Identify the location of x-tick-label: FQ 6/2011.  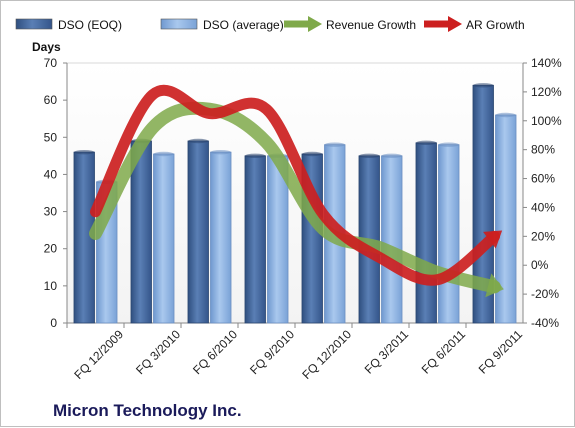
(444, 352).